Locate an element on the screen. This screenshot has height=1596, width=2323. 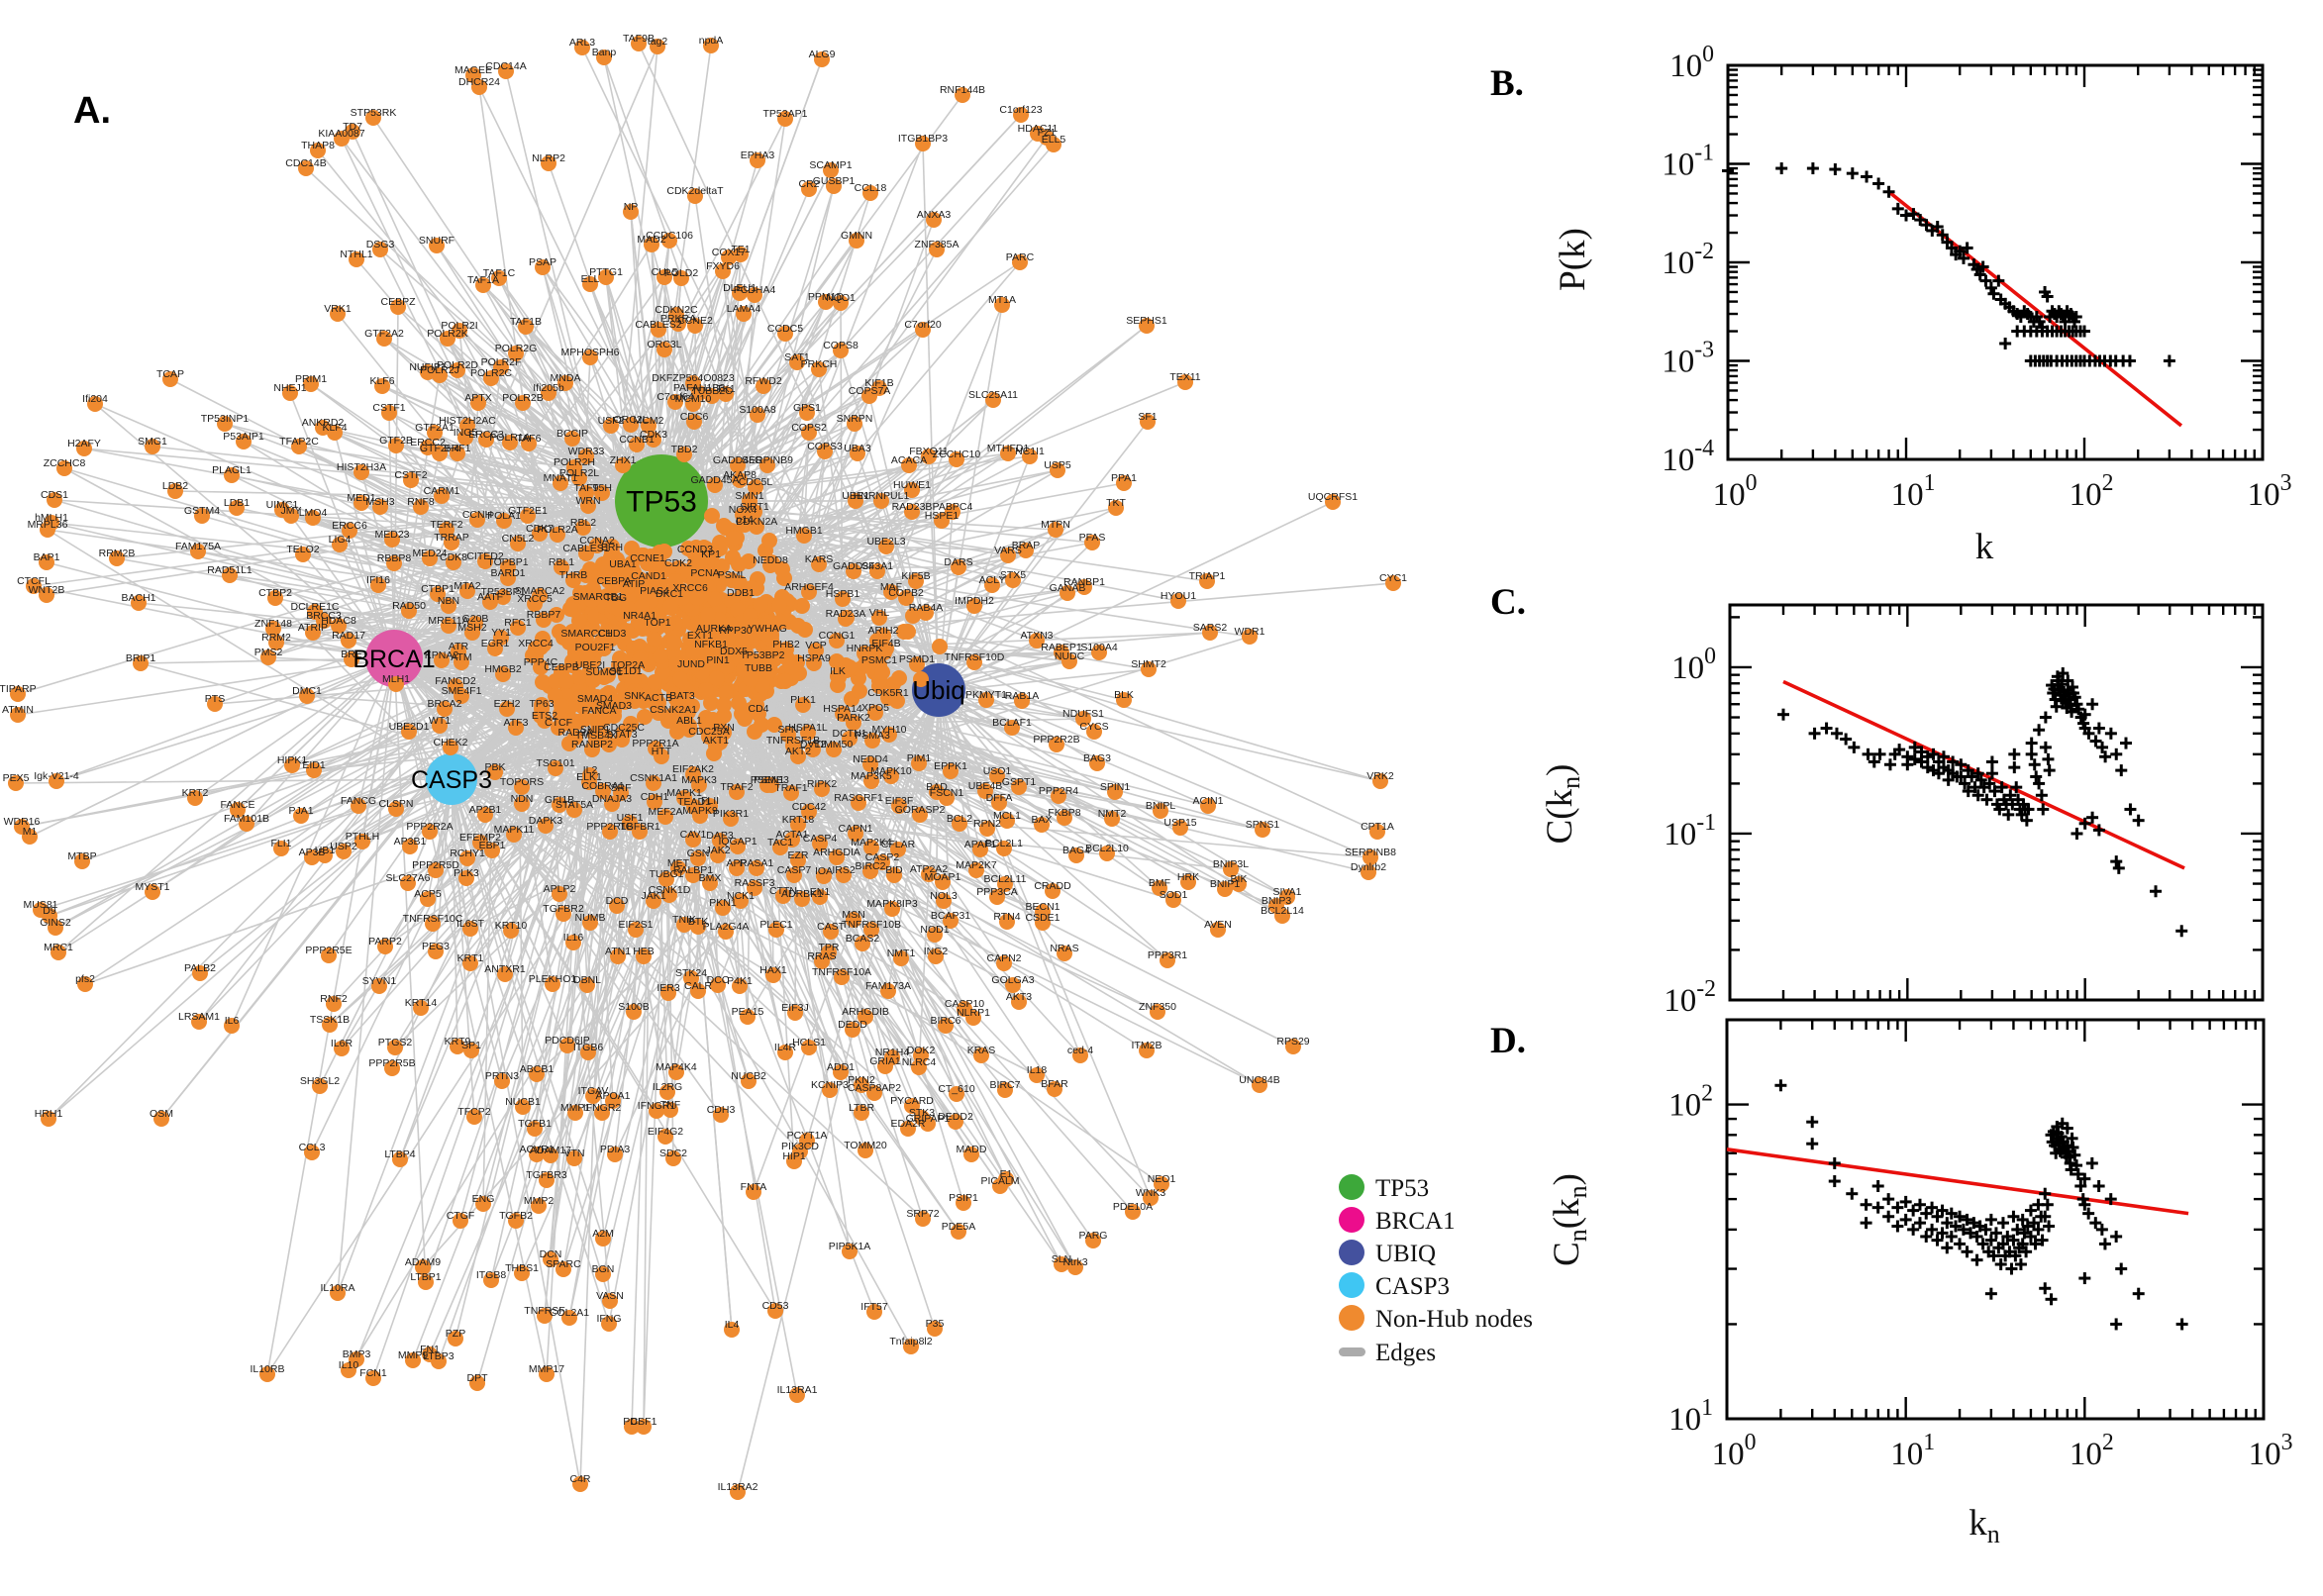
network-node-label: XRCC4 is located at coordinates (536, 643).